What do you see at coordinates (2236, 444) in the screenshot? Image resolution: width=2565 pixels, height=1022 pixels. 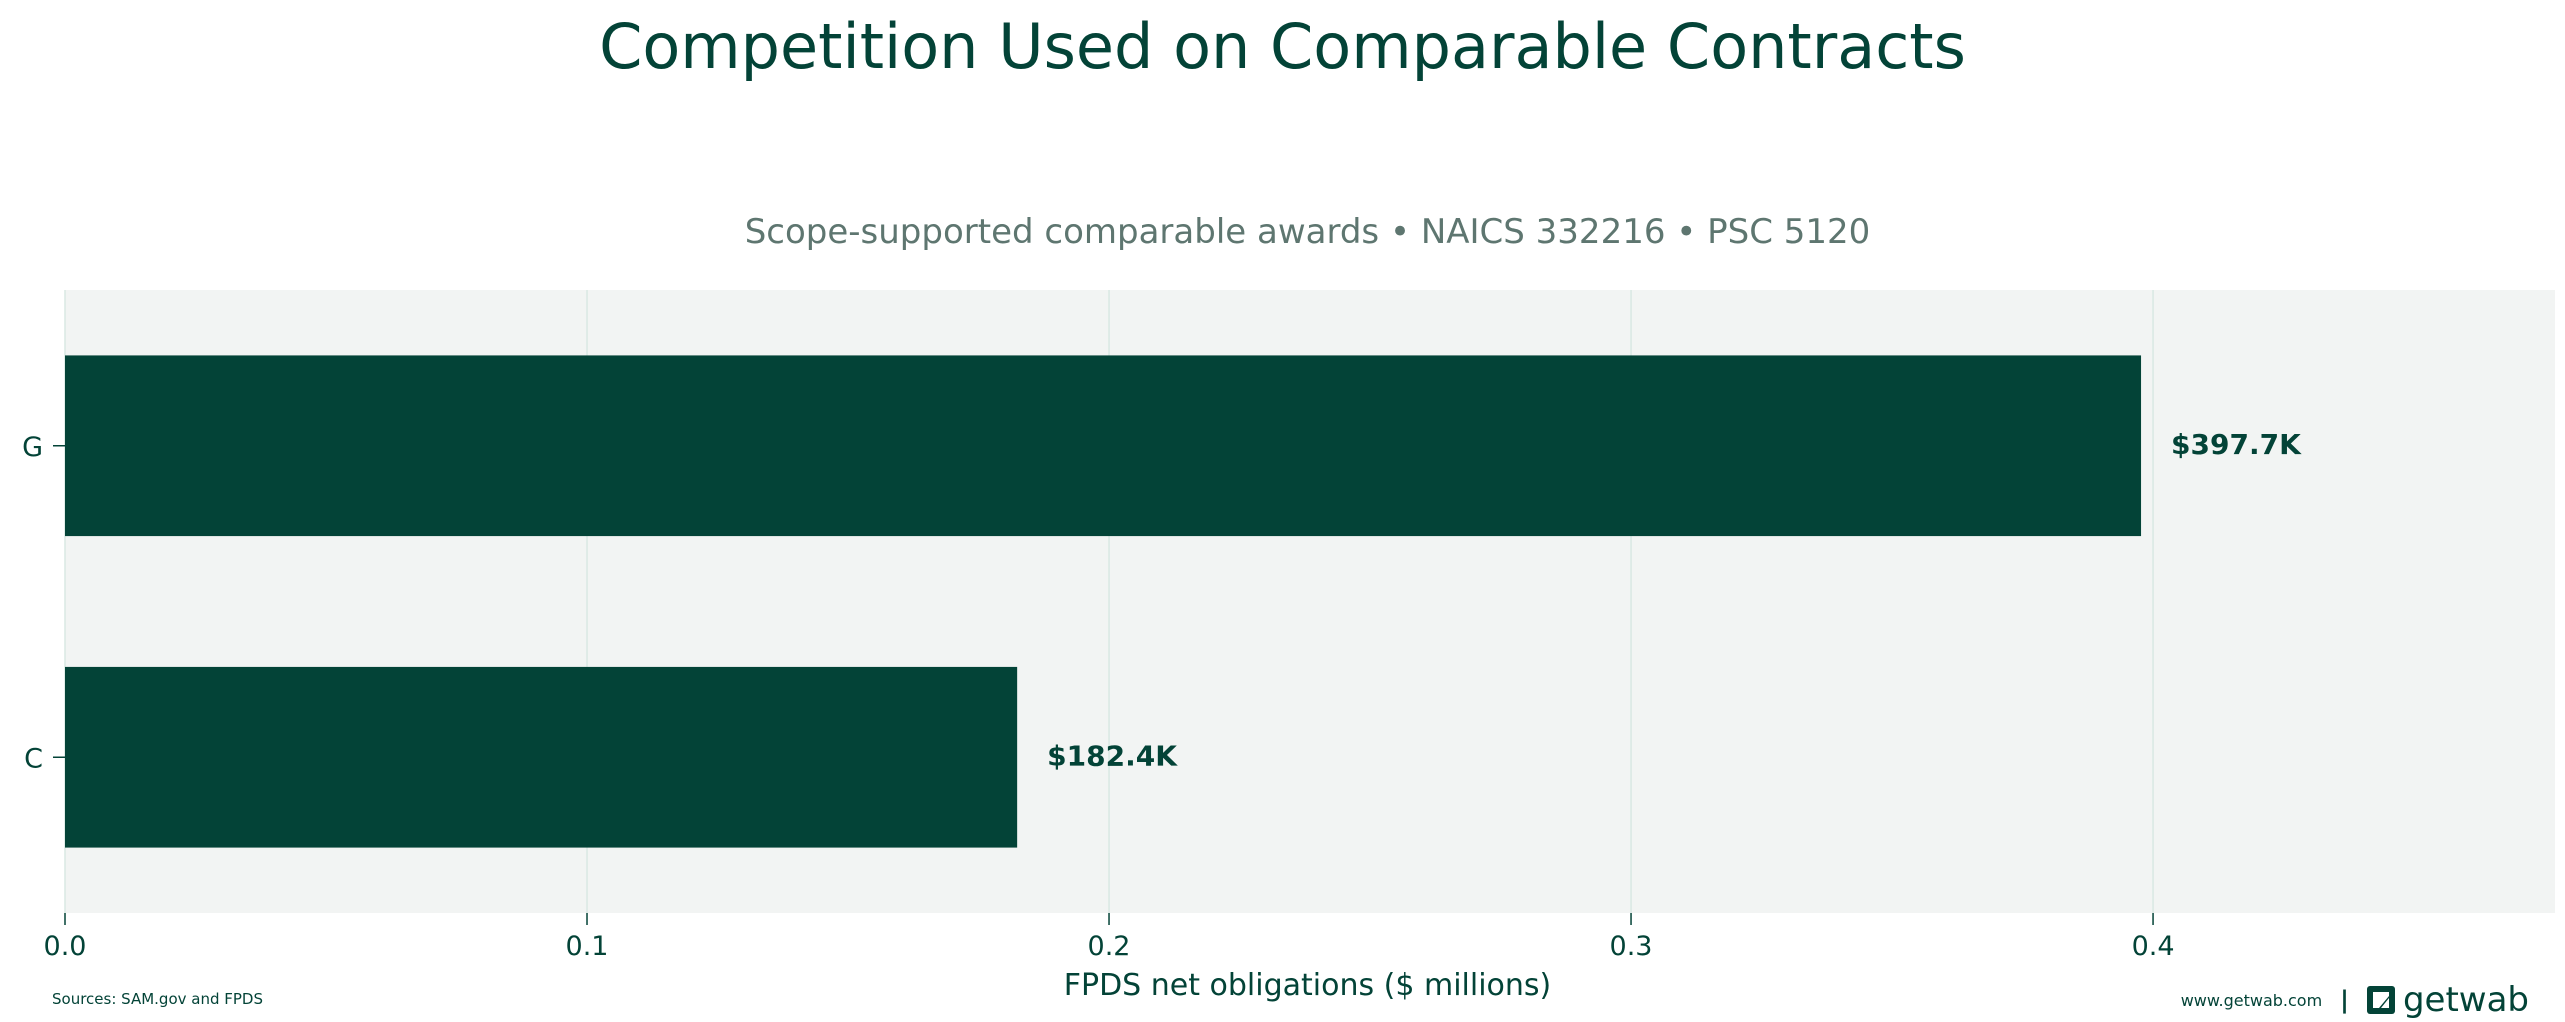 I see `bar-data-label: $397.7K` at bounding box center [2236, 444].